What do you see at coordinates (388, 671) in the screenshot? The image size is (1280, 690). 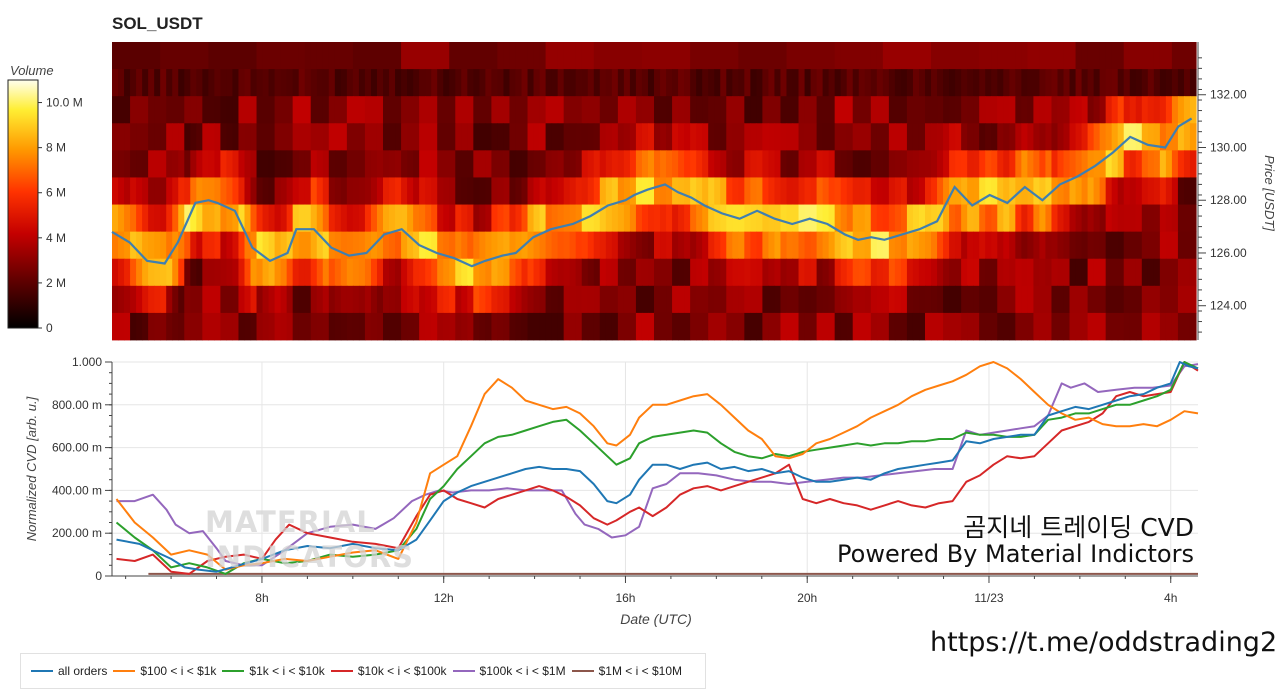 I see `legend-item: $10k < i < $100k` at bounding box center [388, 671].